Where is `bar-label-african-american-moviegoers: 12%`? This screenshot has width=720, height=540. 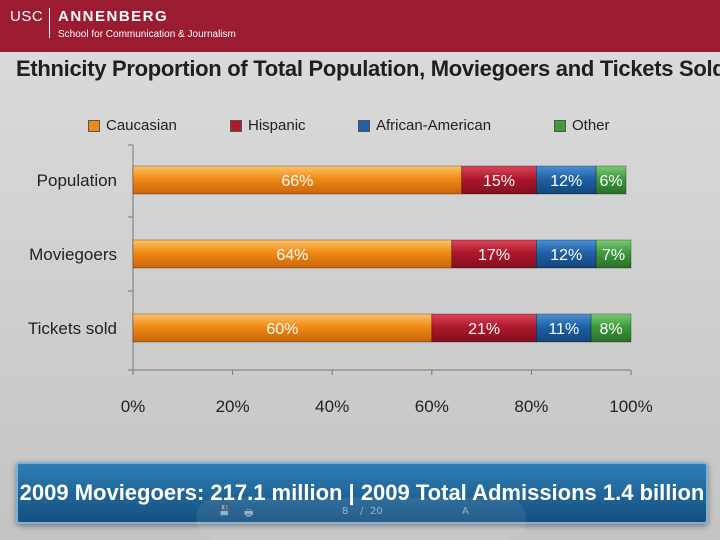 bar-label-african-american-moviegoers: 12% is located at coordinates (566, 255).